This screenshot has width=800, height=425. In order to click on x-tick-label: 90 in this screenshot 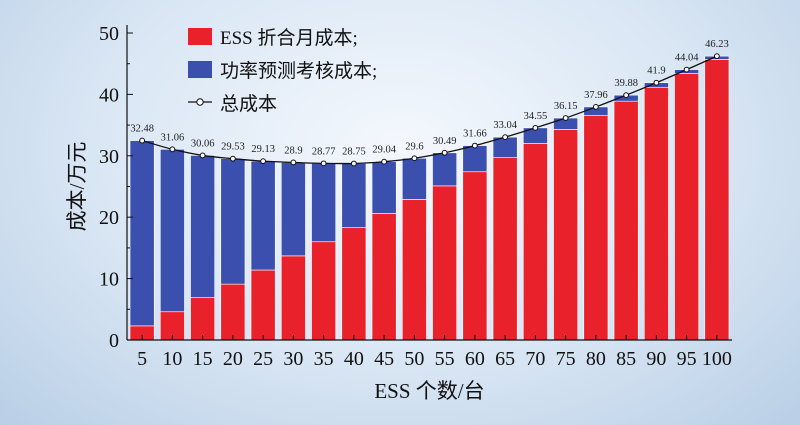, I will do `click(656, 359)`.